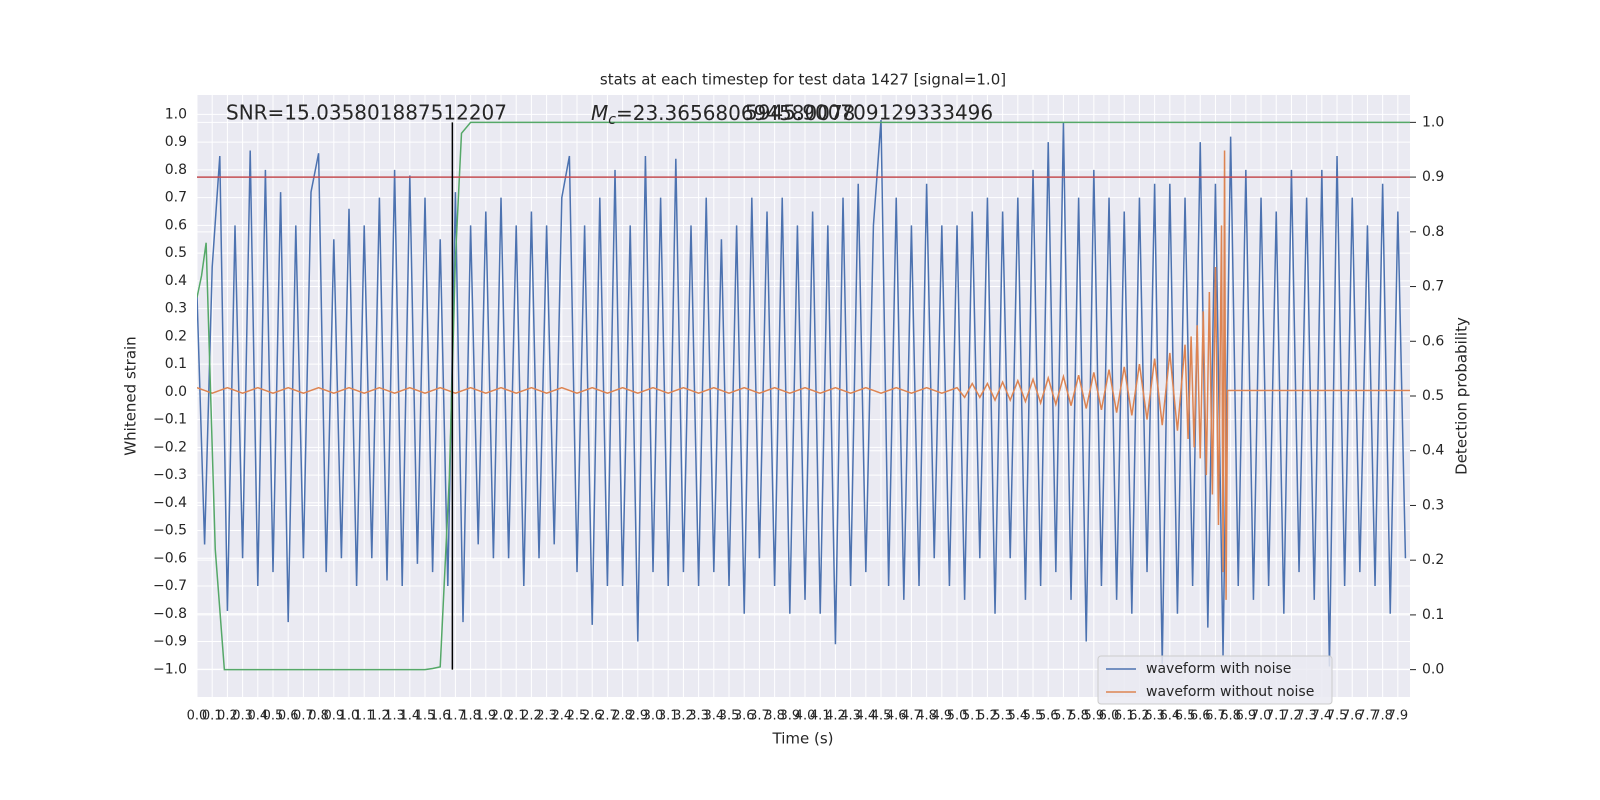  Describe the element at coordinates (683, 716) in the screenshot. I see `x-tick-label: 3.2` at that location.